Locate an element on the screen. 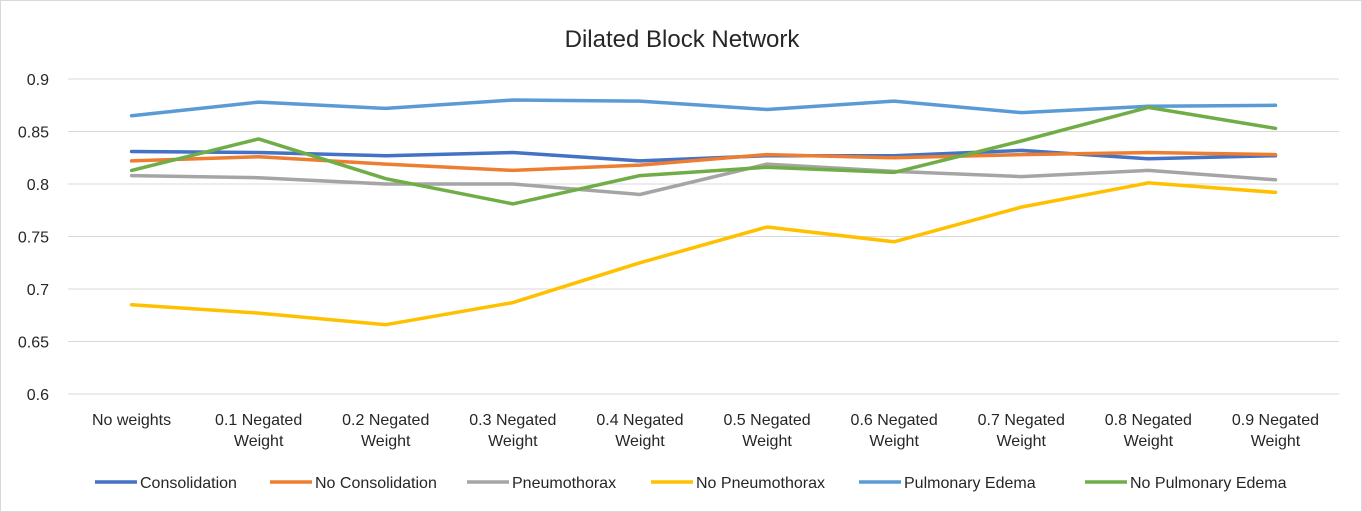 The image size is (1362, 512). legend-label: Pneumothorax is located at coordinates (564, 483).